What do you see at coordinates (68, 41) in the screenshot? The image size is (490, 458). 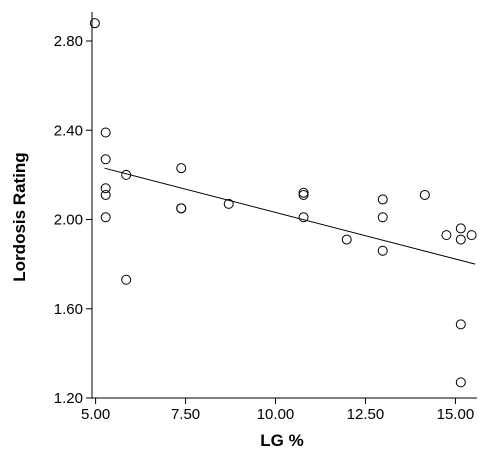 I see `y-tick-label: 2.80` at bounding box center [68, 41].